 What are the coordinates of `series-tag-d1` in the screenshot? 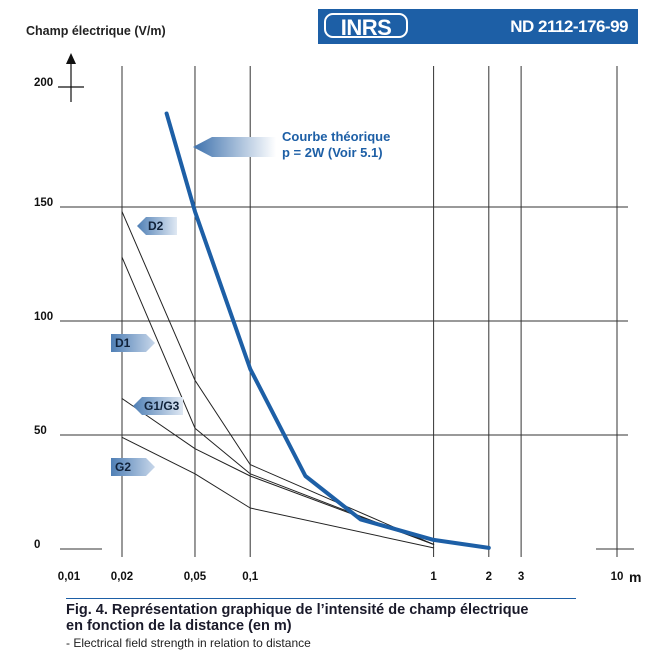 It's located at (133, 343).